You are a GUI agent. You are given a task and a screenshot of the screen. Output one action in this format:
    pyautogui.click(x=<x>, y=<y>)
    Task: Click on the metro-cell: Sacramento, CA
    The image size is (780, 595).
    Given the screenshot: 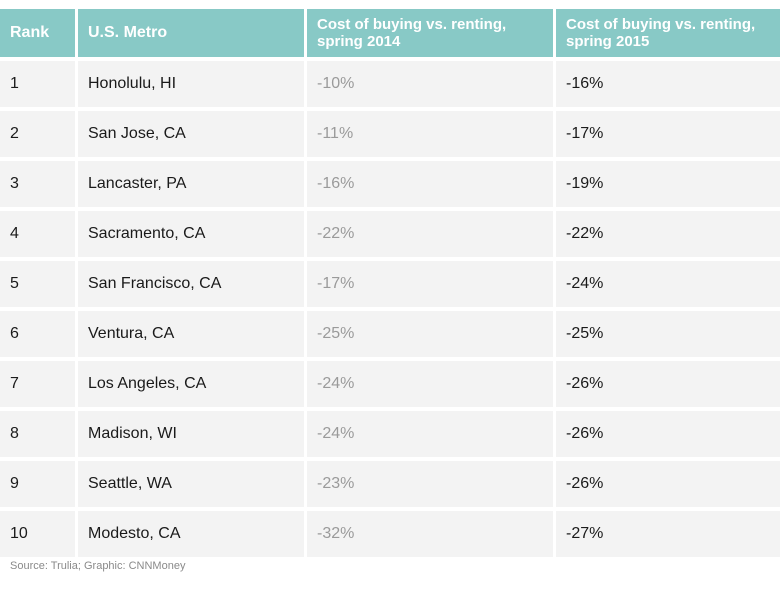 What is the action you would take?
    pyautogui.click(x=191, y=234)
    